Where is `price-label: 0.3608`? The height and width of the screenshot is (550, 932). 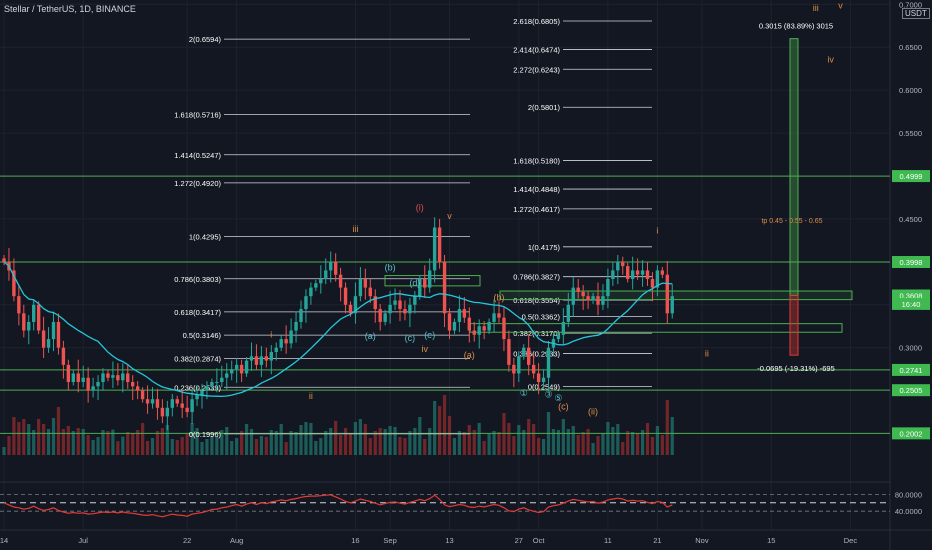 price-label: 0.3608 is located at coordinates (911, 295).